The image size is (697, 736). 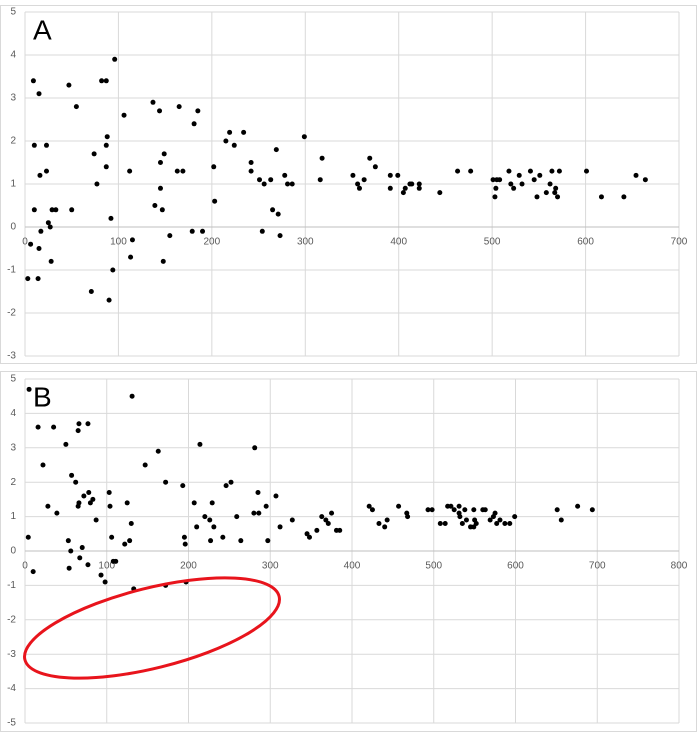 What do you see at coordinates (305, 242) in the screenshot?
I see `x-tick-label: 300` at bounding box center [305, 242].